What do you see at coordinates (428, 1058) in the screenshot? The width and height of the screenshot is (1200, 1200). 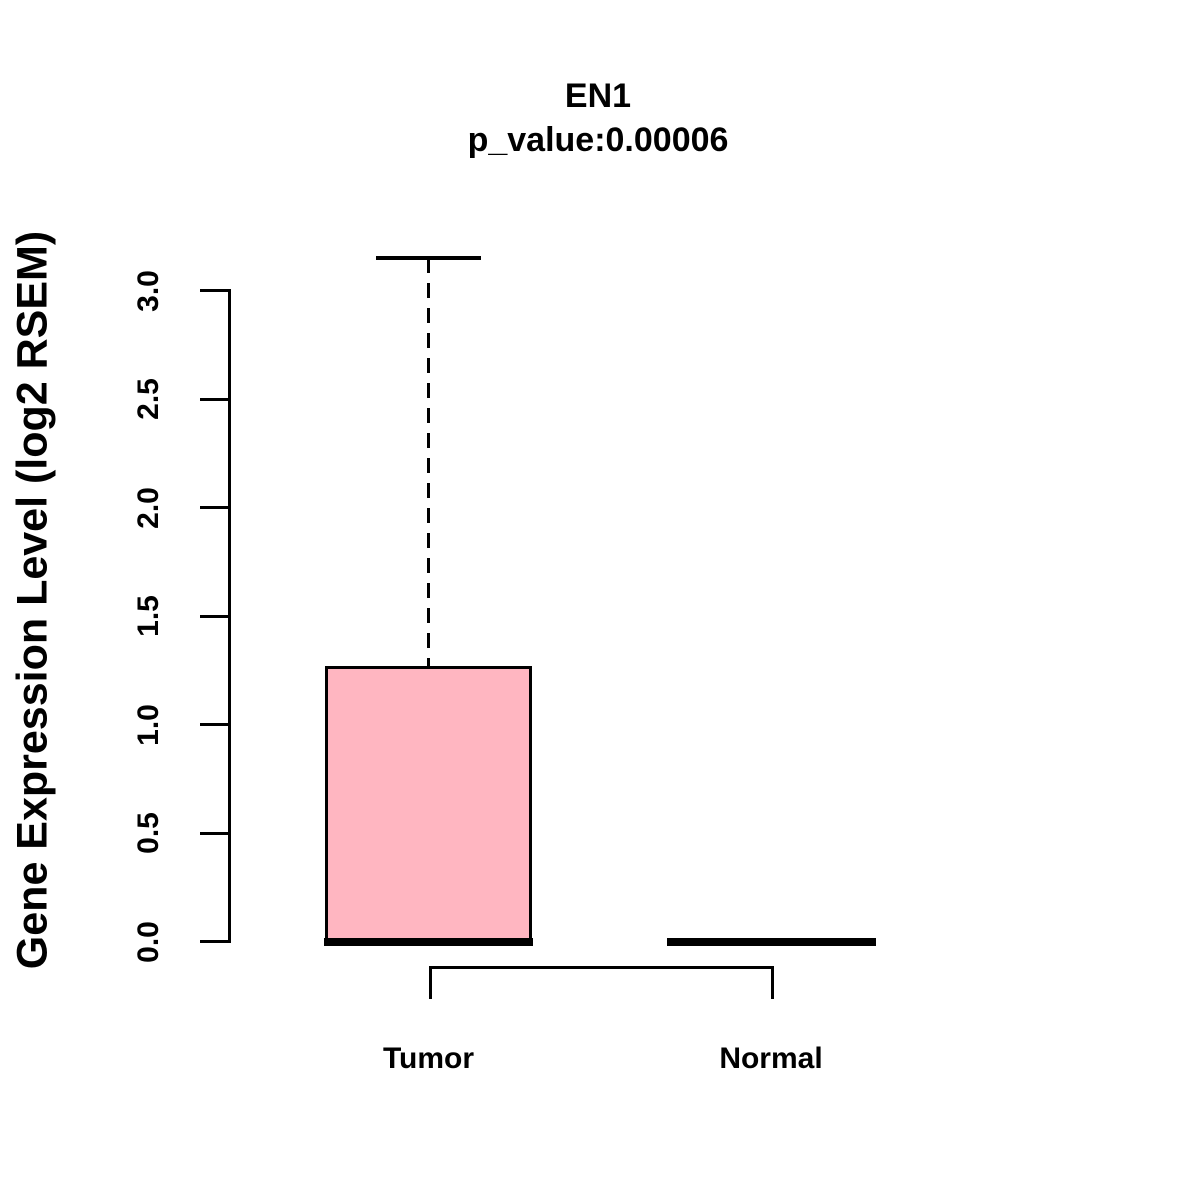 I see `x-category-label-tumor: Tumor` at bounding box center [428, 1058].